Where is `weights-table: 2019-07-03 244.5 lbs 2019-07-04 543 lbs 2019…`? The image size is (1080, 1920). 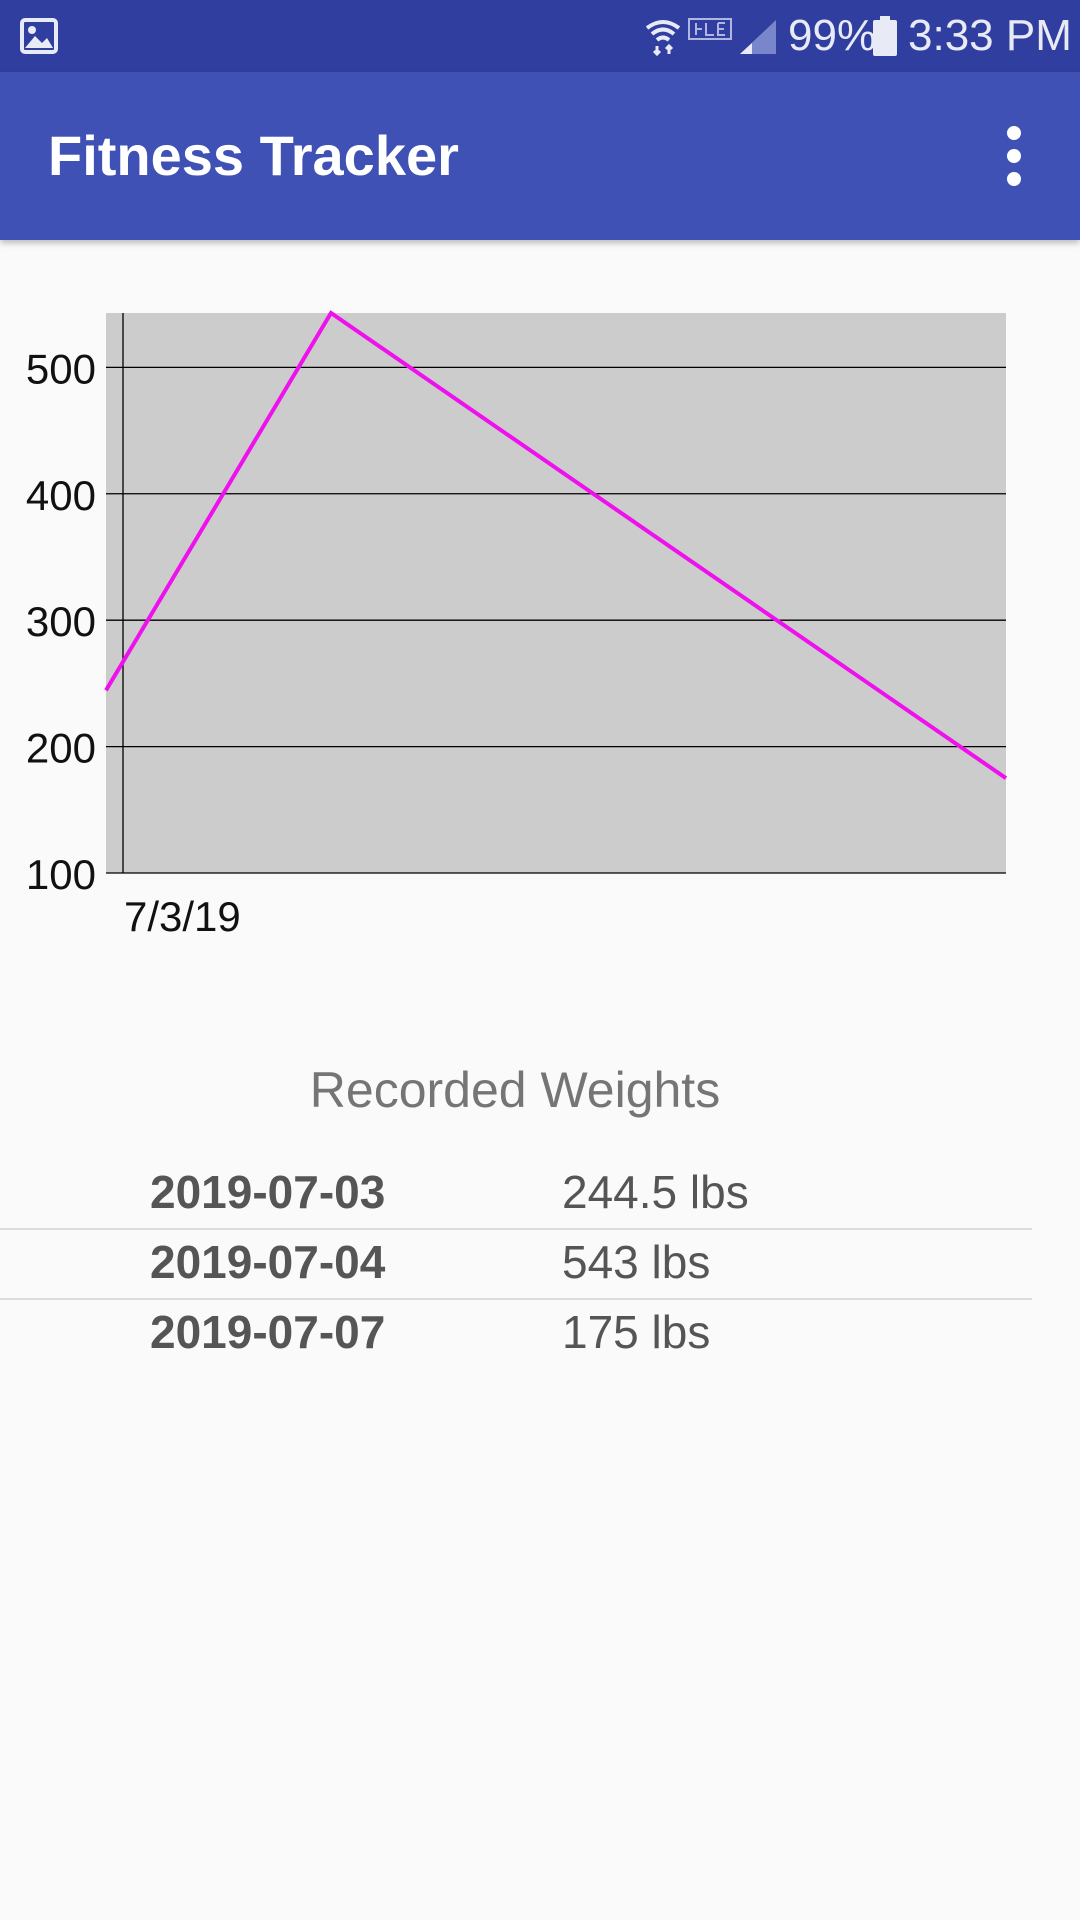 weights-table: 2019-07-03 244.5 lbs 2019-07-04 543 lbs 2019… is located at coordinates (516, 1264).